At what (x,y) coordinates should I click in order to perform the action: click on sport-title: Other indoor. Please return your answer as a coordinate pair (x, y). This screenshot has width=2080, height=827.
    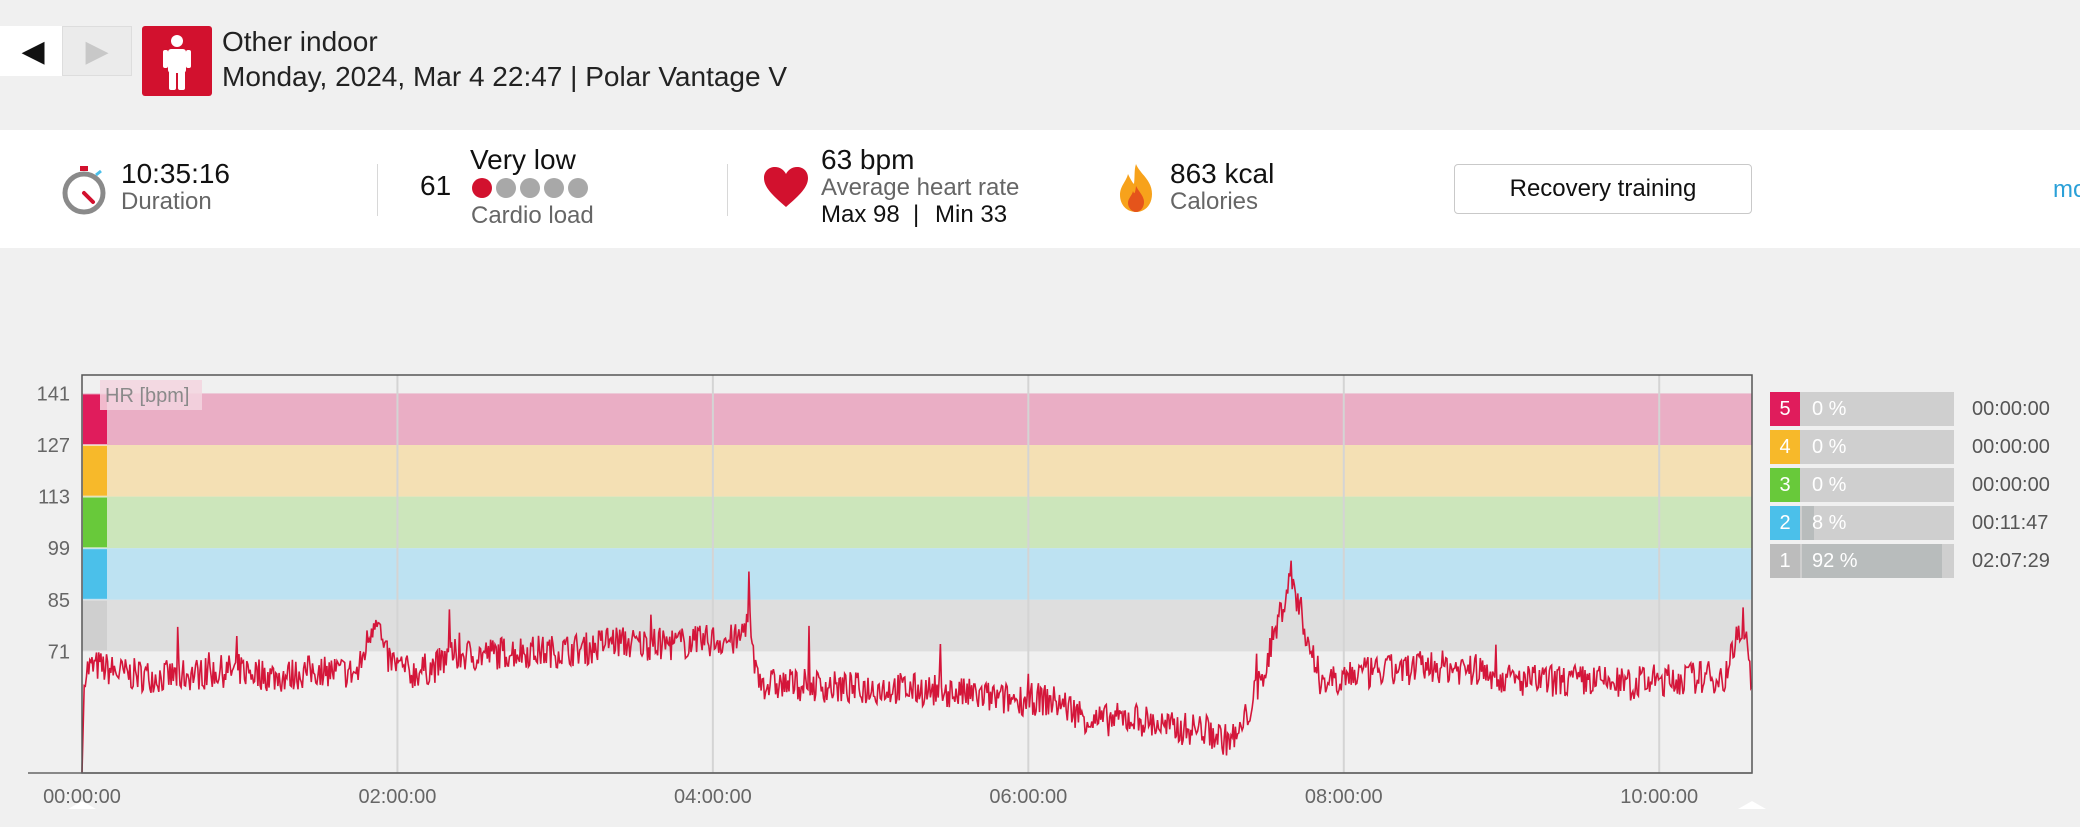
    Looking at the image, I should click on (300, 41).